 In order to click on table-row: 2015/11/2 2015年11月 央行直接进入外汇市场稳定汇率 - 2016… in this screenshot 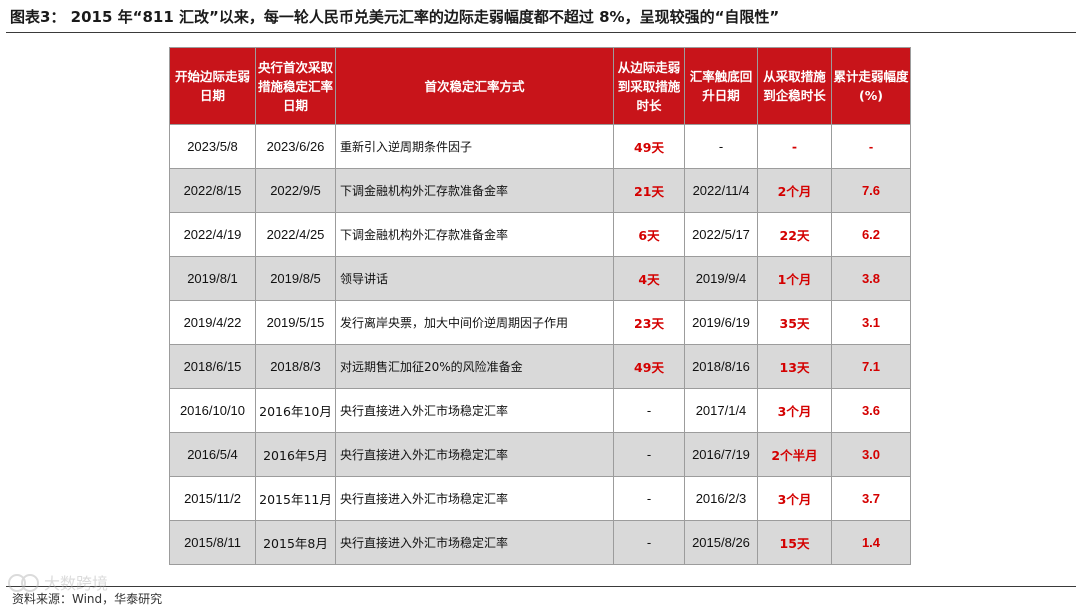, I will do `click(540, 498)`.